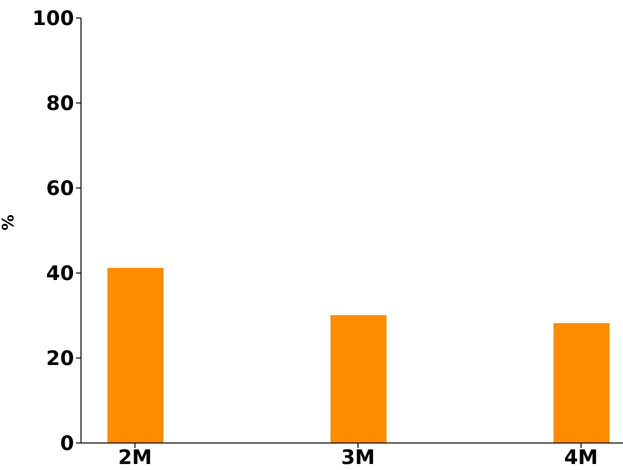 This screenshot has width=623, height=470. What do you see at coordinates (60, 358) in the screenshot?
I see `y-tick-label: 20` at bounding box center [60, 358].